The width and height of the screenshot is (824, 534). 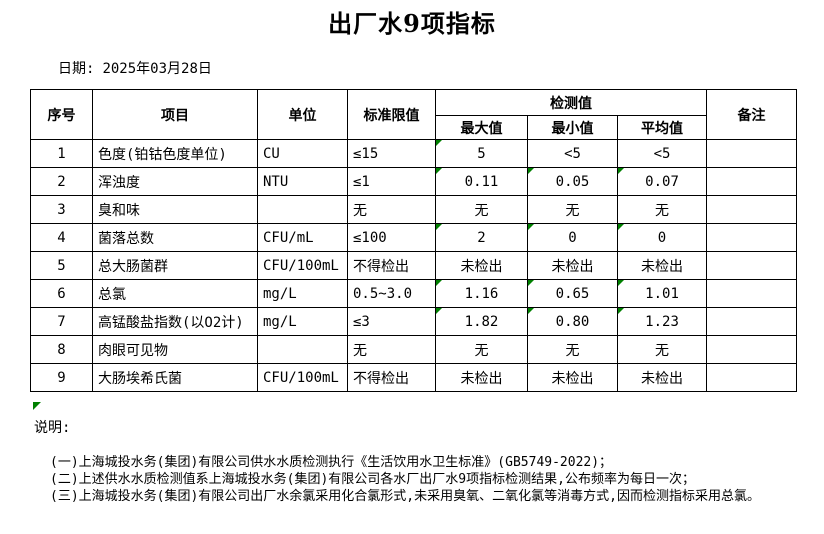 I want to click on row-min: 0.05, so click(x=572, y=181).